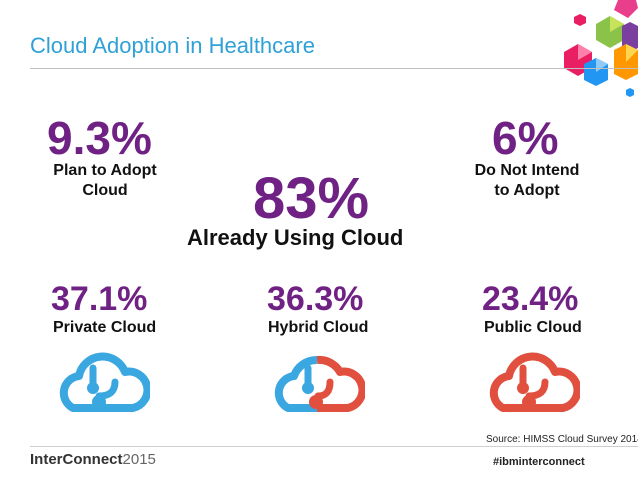  Describe the element at coordinates (527, 190) in the screenshot. I see `not-intend-label-line2: to Adopt` at that location.